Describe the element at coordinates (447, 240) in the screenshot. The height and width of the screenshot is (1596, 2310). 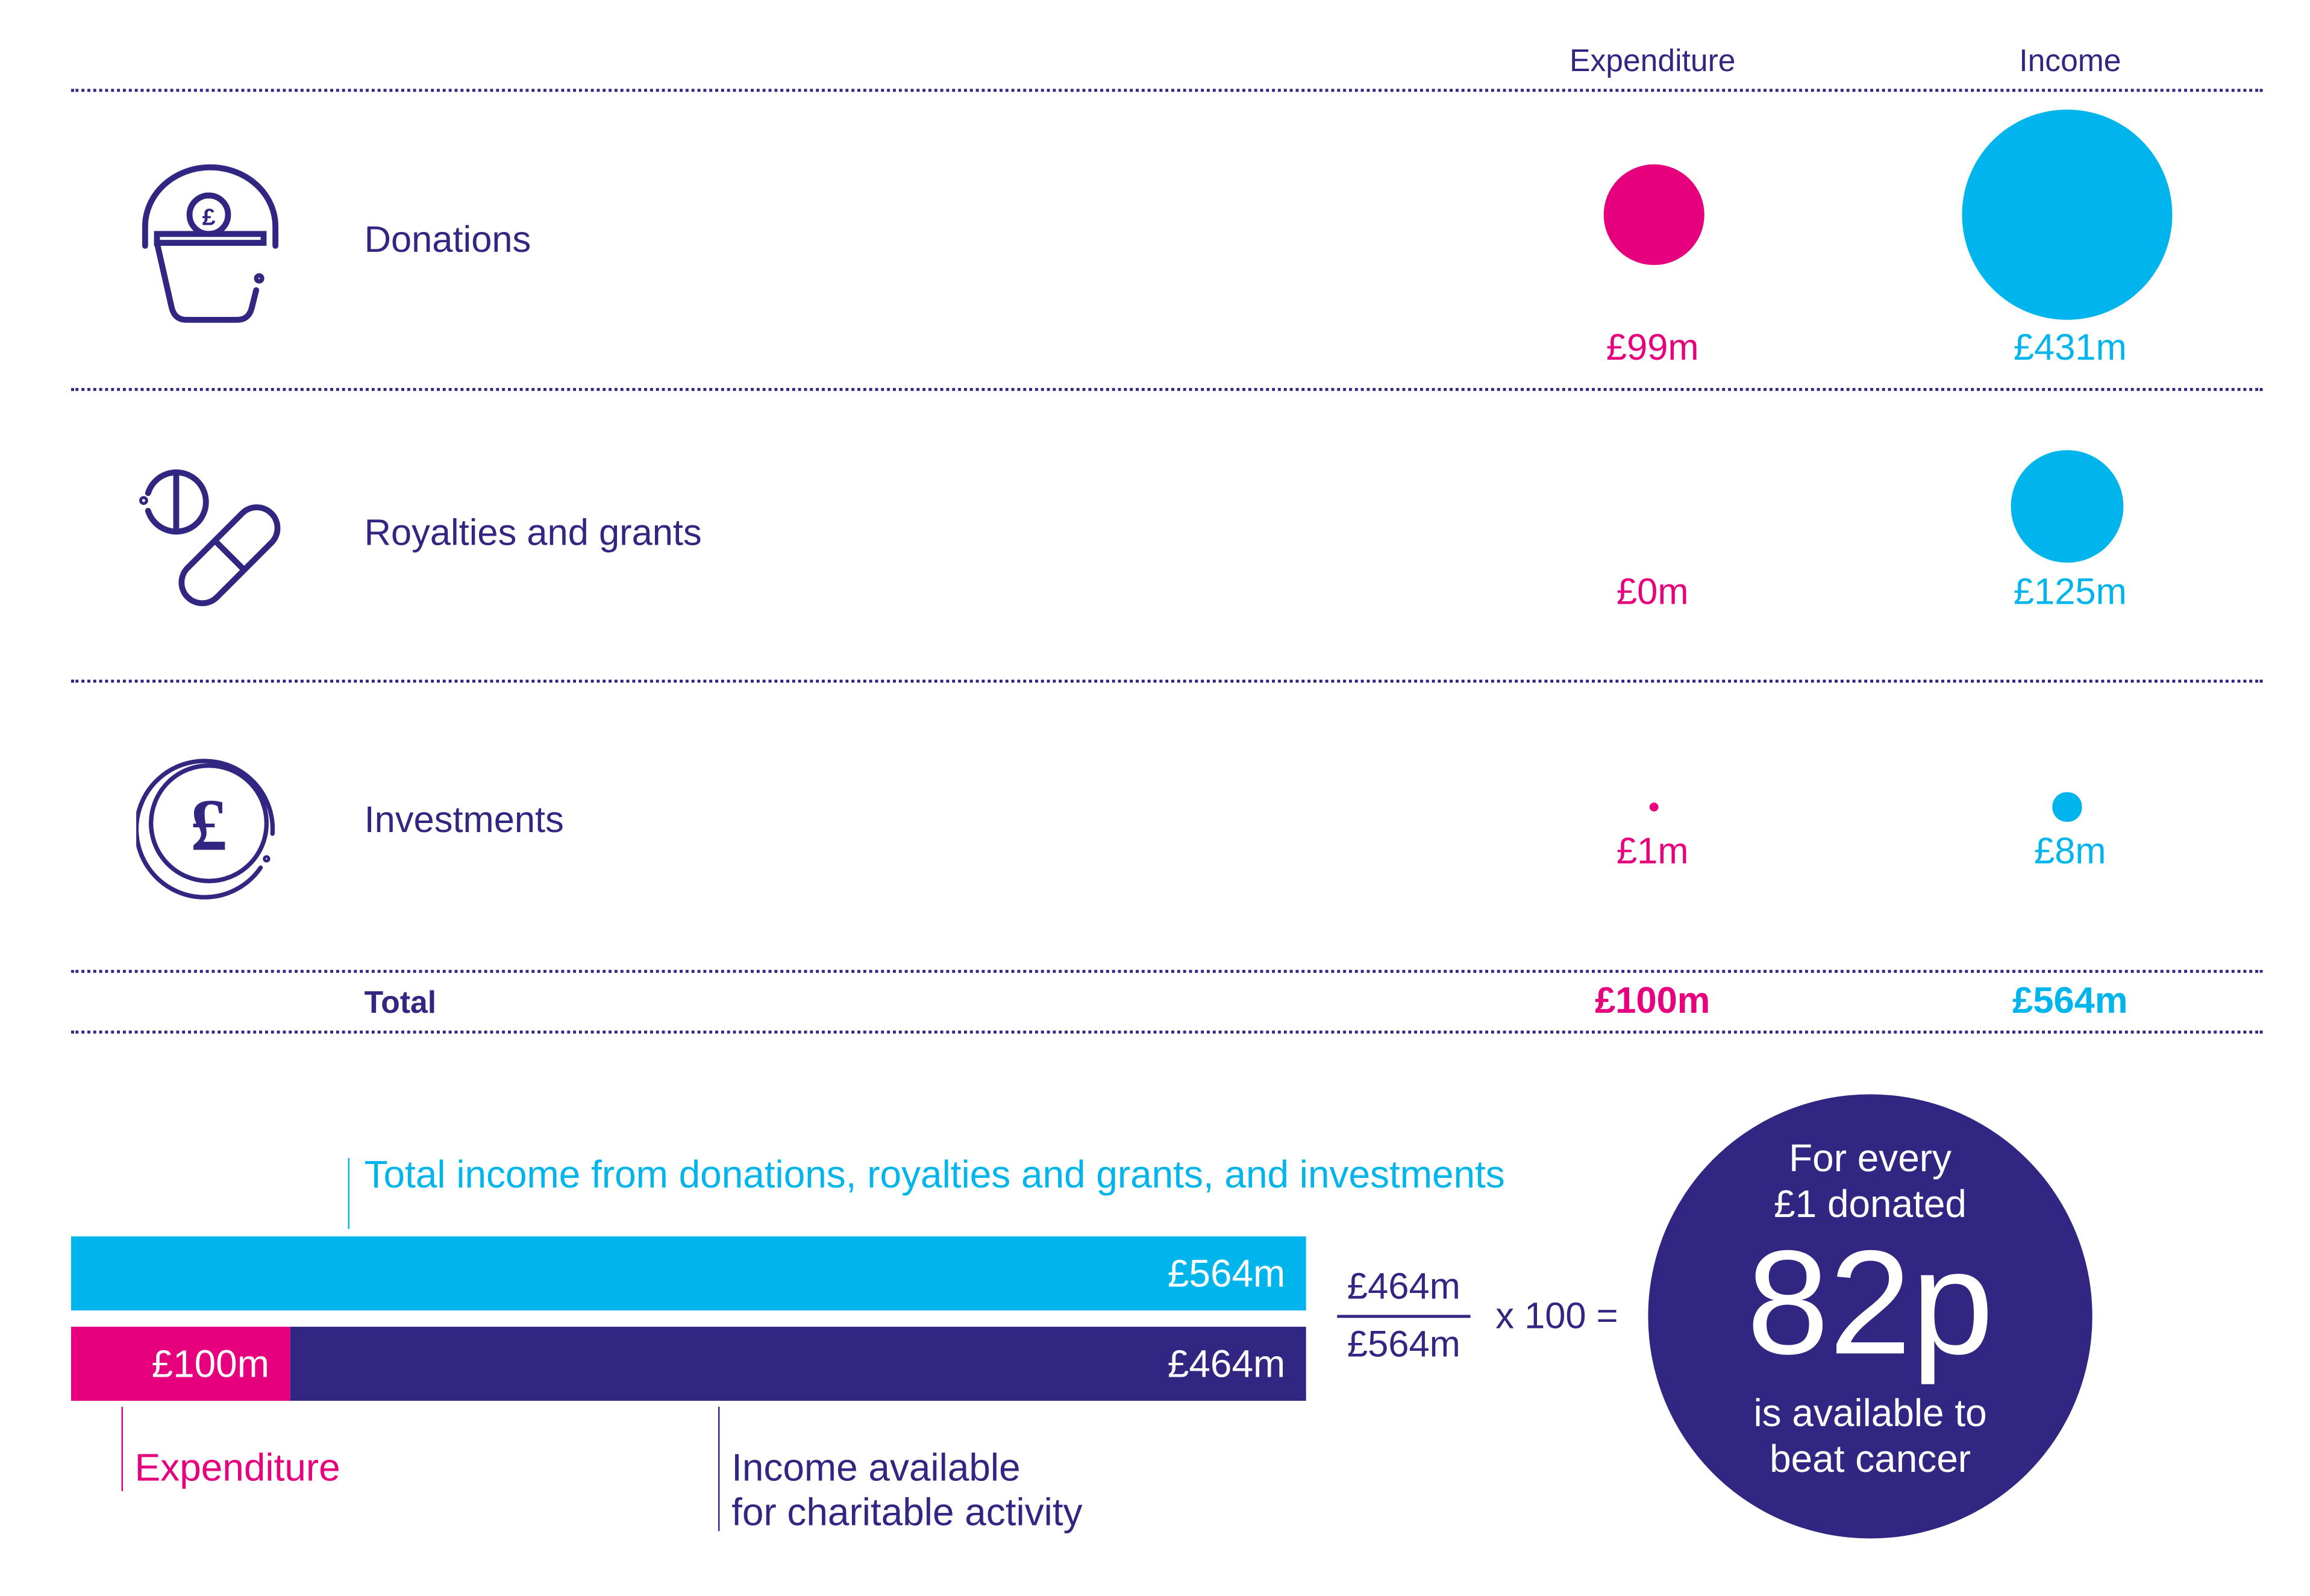
I see `row-label-donations: Donations` at that location.